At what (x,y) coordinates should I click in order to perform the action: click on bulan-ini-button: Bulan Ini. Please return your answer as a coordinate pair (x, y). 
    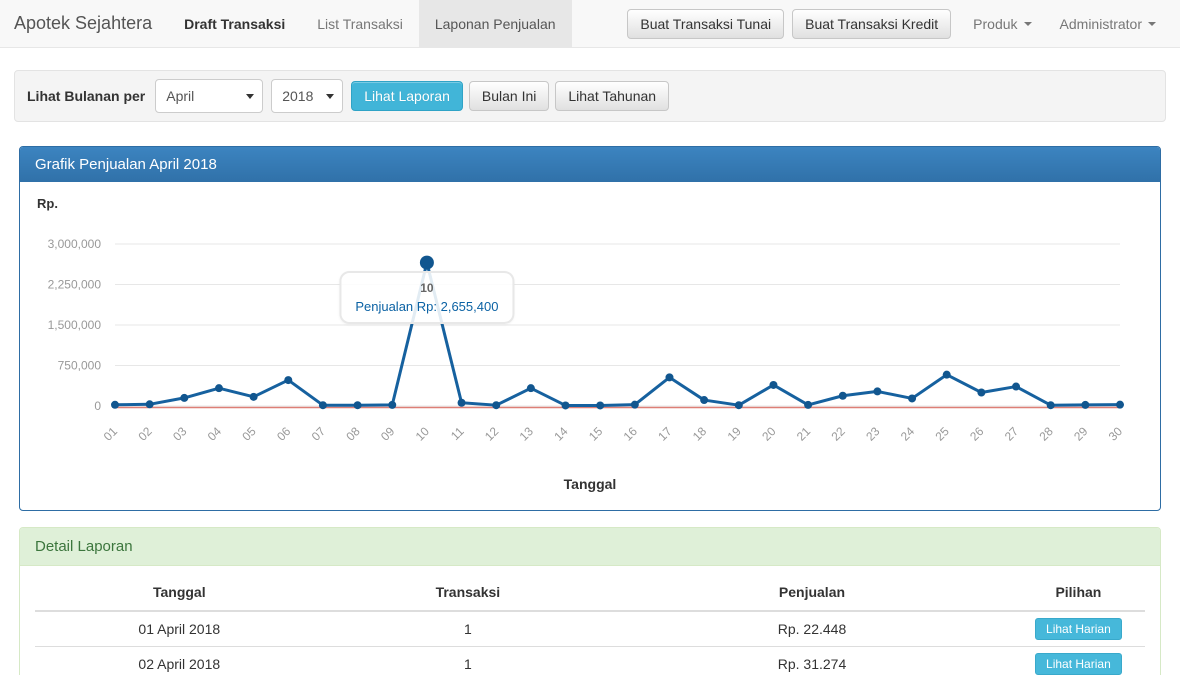
    Looking at the image, I should click on (509, 96).